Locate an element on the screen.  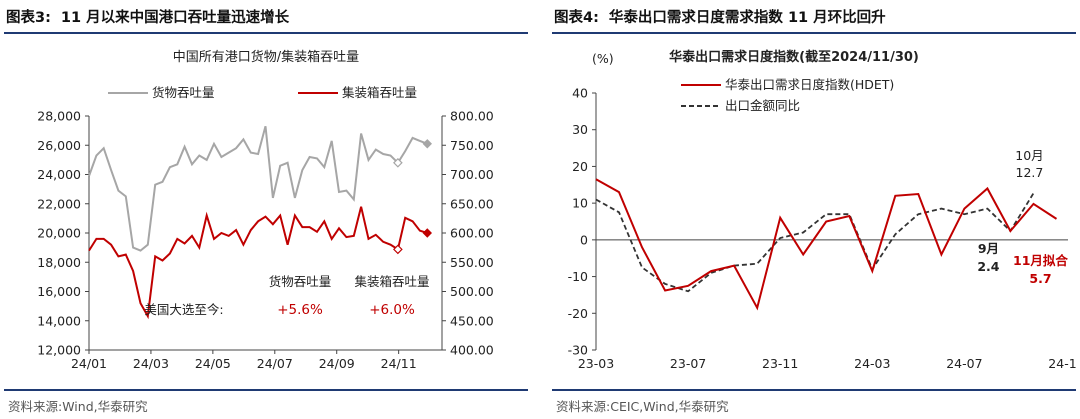
annotation-row-label: 美国大选至今: is located at coordinates (183, 309).